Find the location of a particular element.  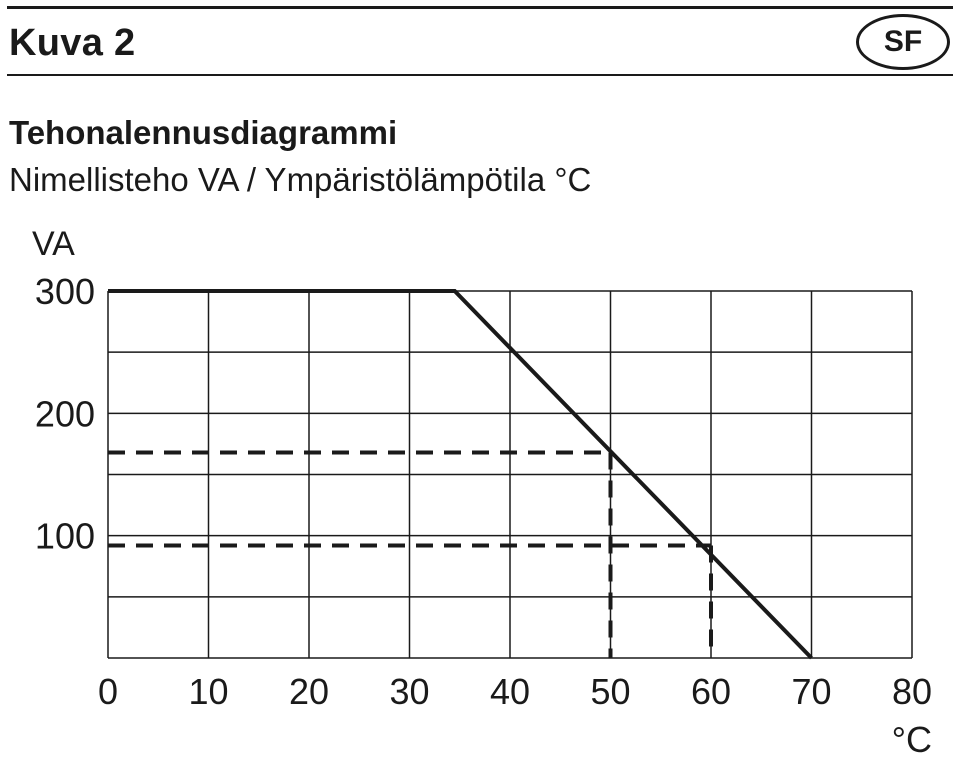

top-rule is located at coordinates (480, 7).